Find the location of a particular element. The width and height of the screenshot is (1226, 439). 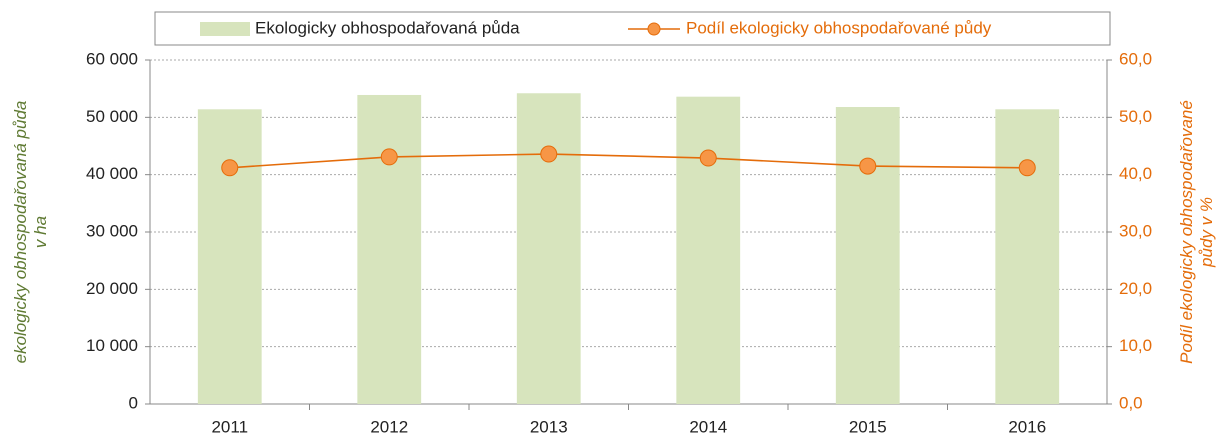

legend-swatch is located at coordinates (225, 29).